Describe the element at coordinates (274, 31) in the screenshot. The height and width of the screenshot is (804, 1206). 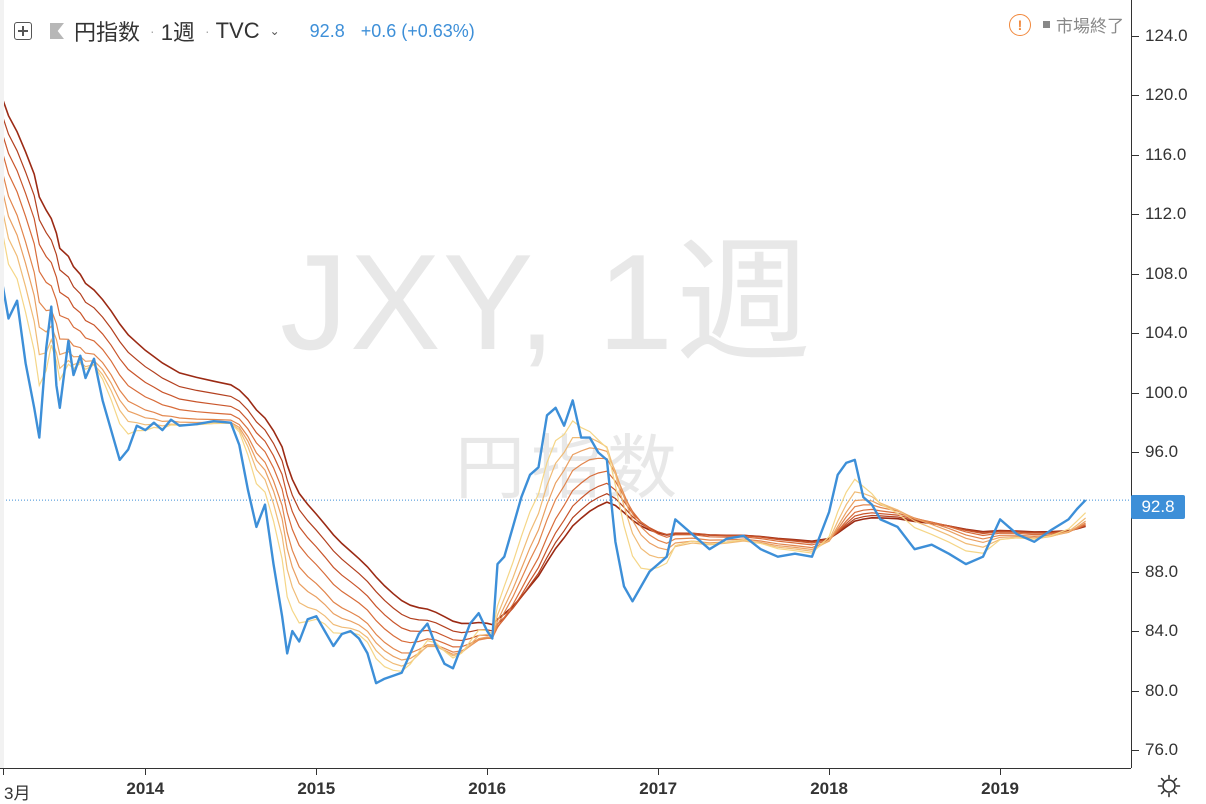
I see `chevron-down-icon: ⌄` at that location.